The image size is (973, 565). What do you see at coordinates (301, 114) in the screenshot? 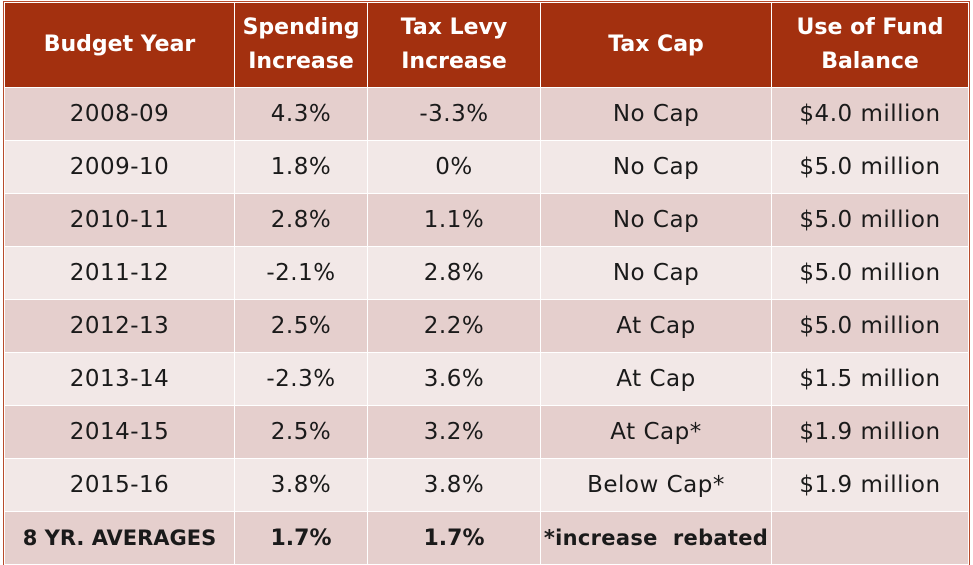
I see `cell-spending-increase: 4.3%` at bounding box center [301, 114].